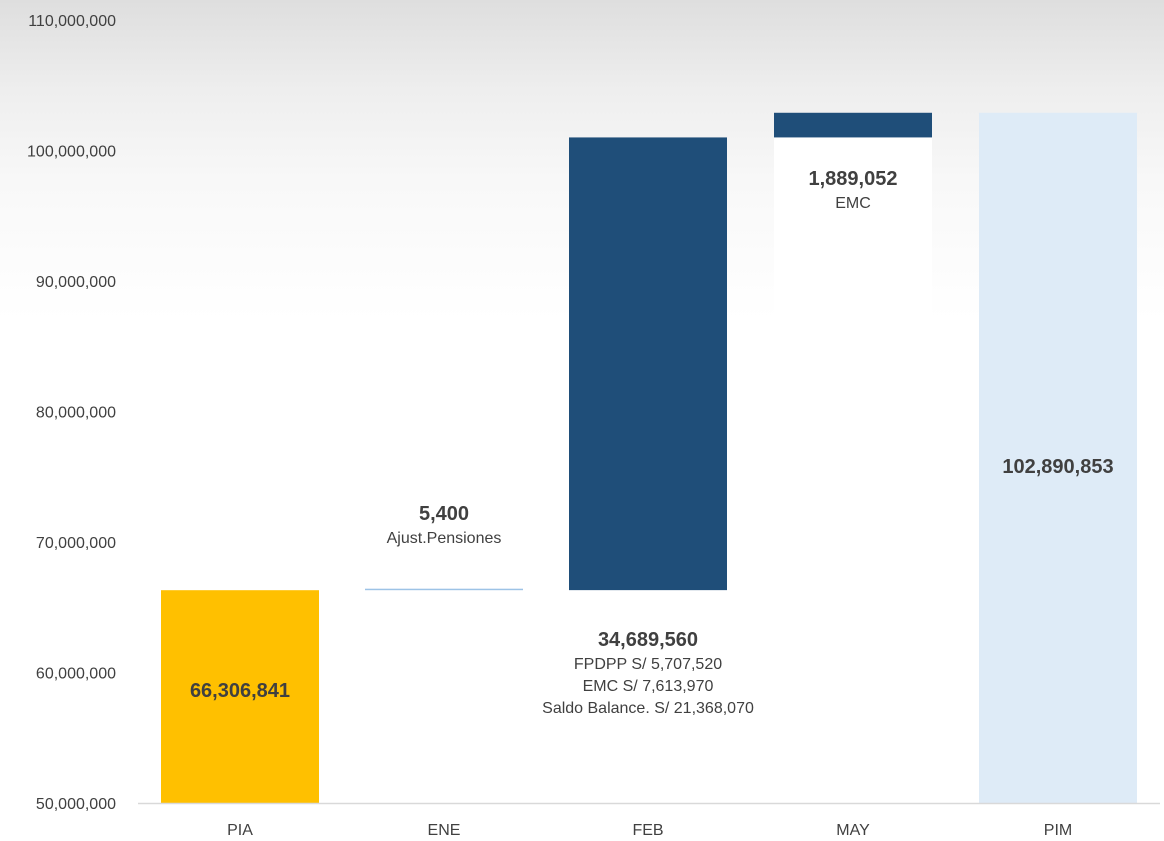  Describe the element at coordinates (444, 514) in the screenshot. I see `data-label-ene: 5,400` at that location.